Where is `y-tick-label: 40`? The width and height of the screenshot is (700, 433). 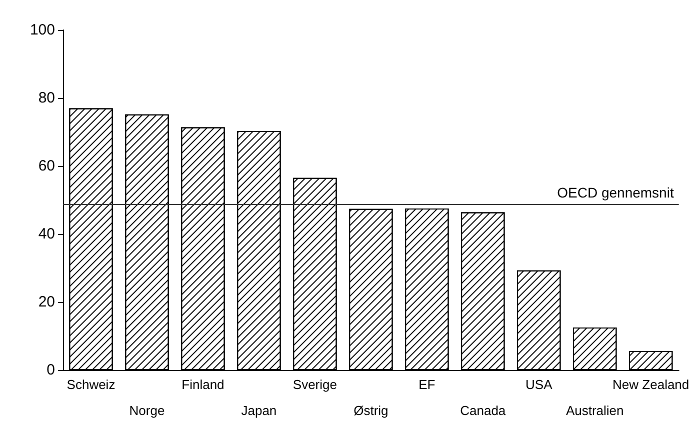 y-tick-label: 40 is located at coordinates (46, 234).